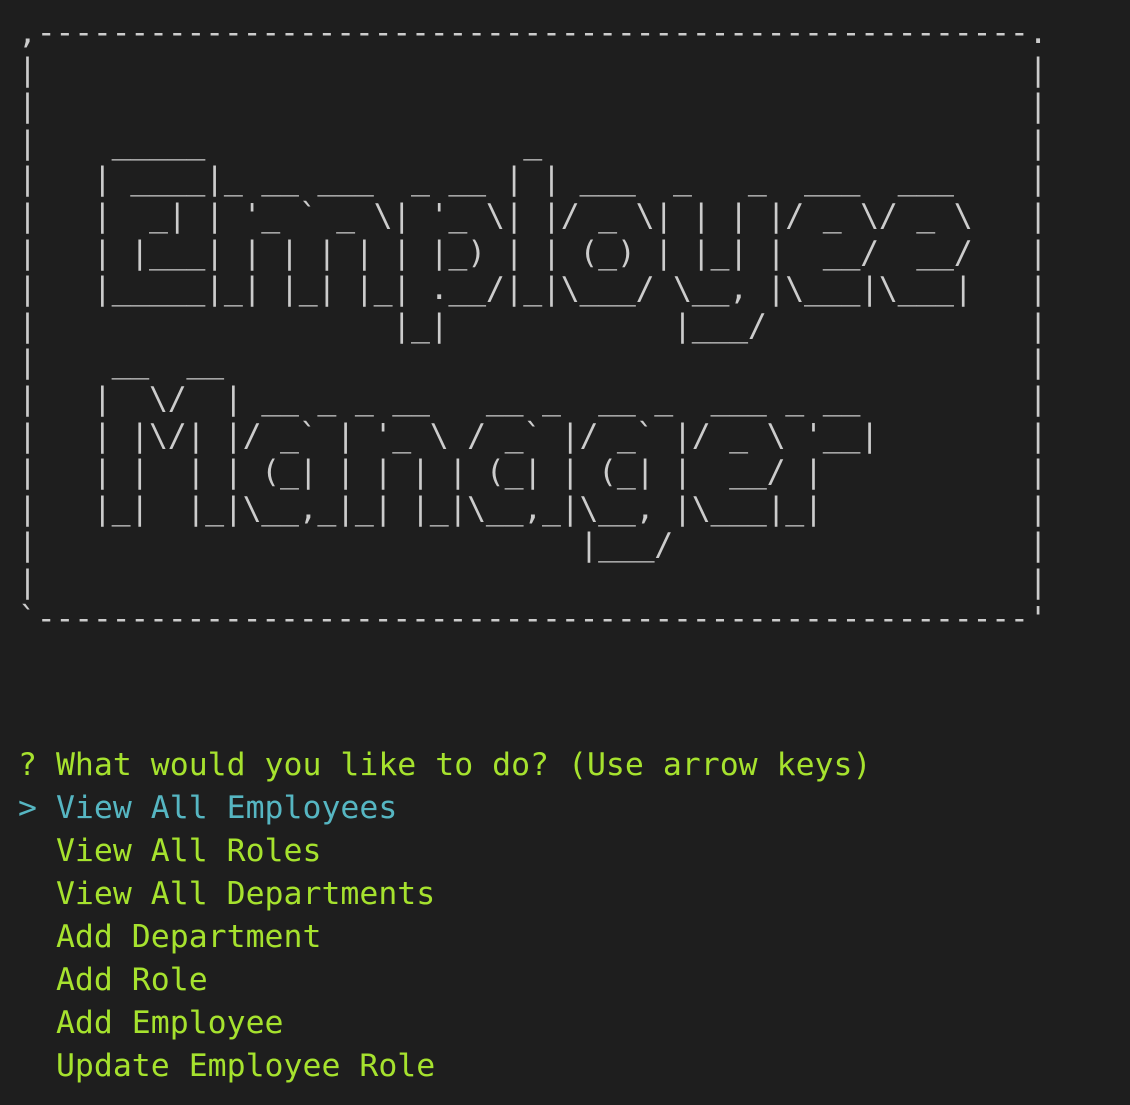  Describe the element at coordinates (245, 894) in the screenshot. I see `menu-item-label: View All Departments` at that location.